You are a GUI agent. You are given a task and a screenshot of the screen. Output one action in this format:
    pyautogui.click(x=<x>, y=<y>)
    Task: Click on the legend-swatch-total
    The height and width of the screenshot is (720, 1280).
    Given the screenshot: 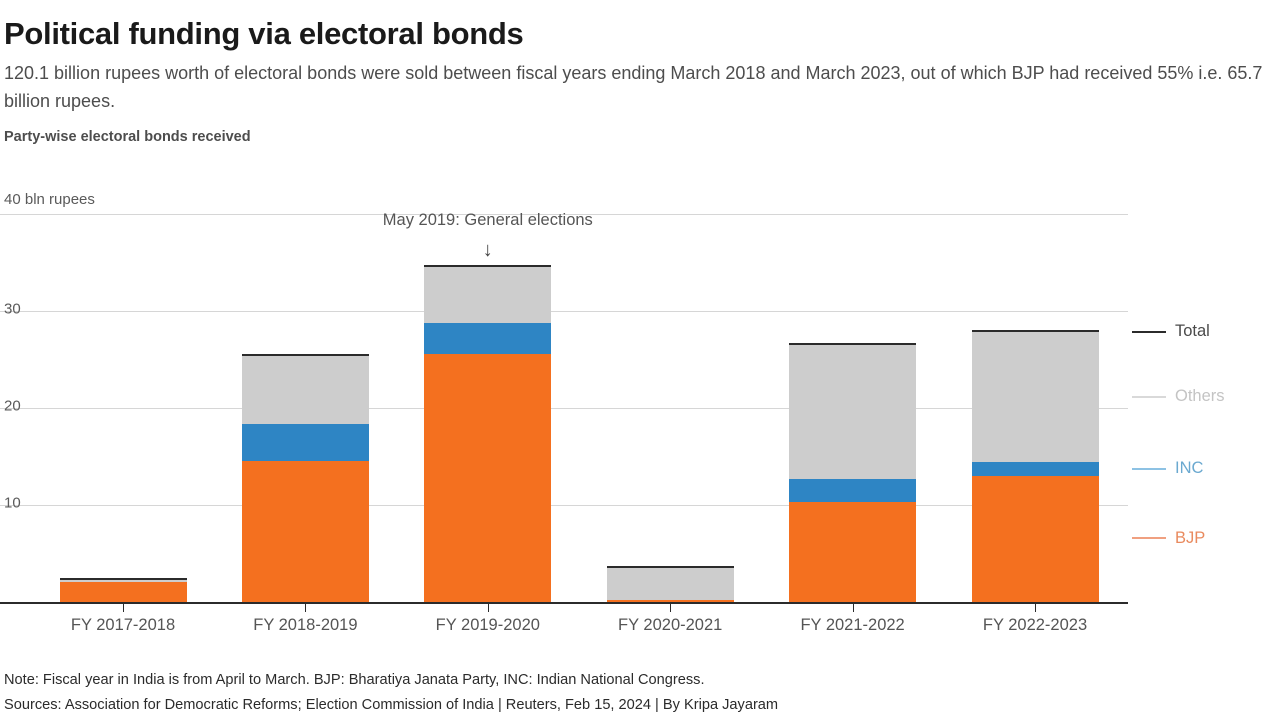 What is the action you would take?
    pyautogui.click(x=1149, y=331)
    